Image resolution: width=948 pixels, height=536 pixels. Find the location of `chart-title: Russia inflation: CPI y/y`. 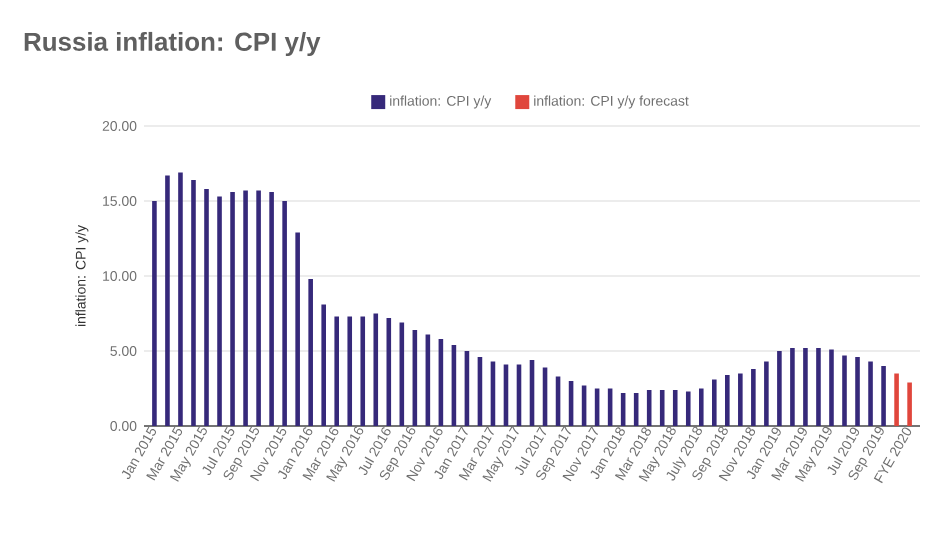

chart-title: Russia inflation: CPI y/y is located at coordinates (172, 44).